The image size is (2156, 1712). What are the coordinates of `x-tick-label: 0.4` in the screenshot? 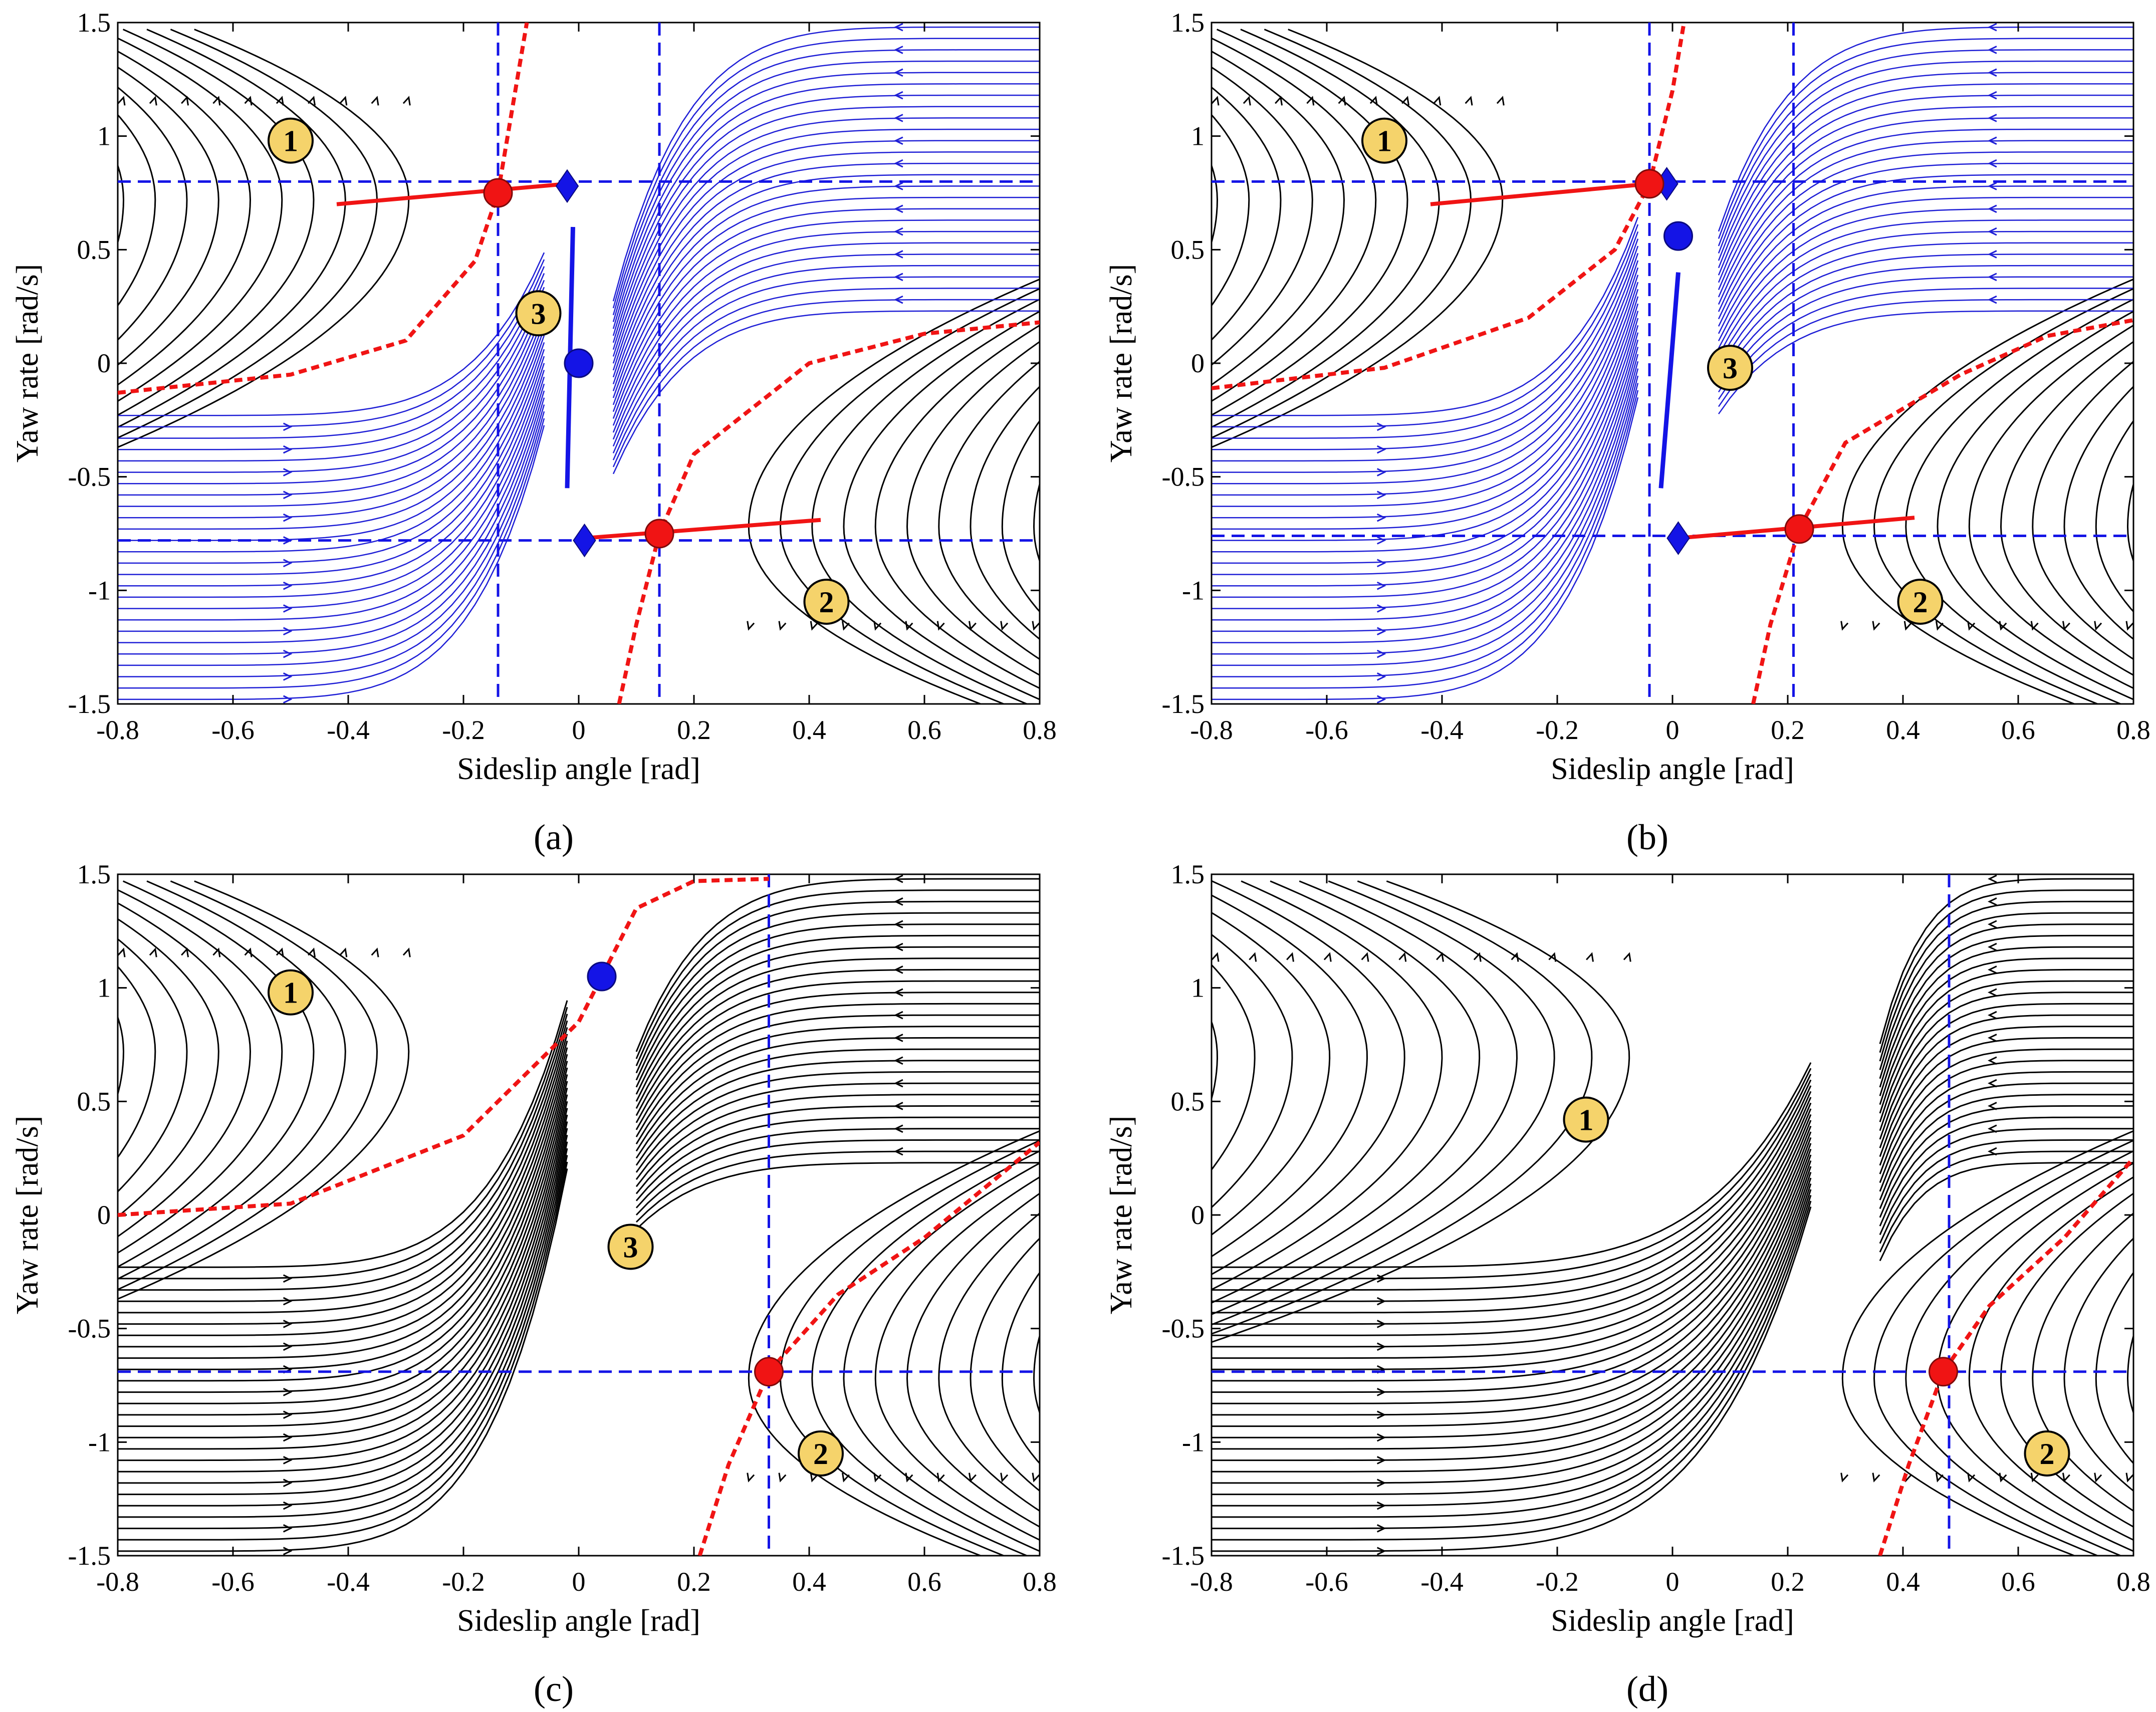 It's located at (809, 730).